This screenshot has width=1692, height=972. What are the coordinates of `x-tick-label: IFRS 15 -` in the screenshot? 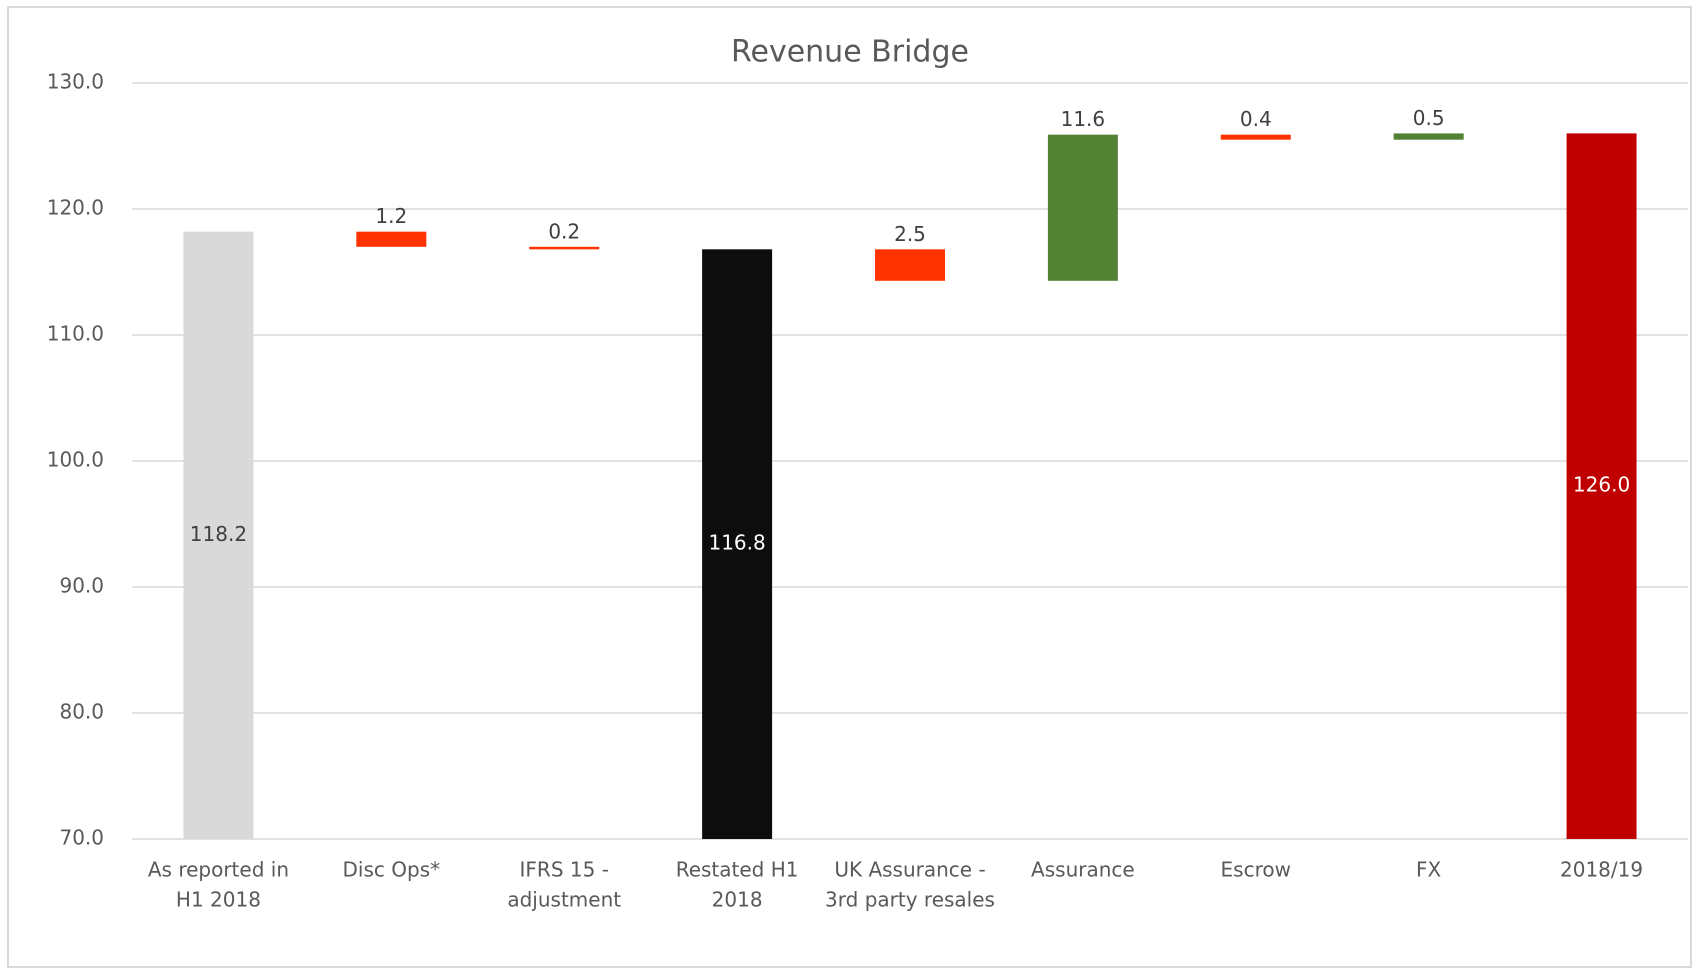 It's located at (564, 870).